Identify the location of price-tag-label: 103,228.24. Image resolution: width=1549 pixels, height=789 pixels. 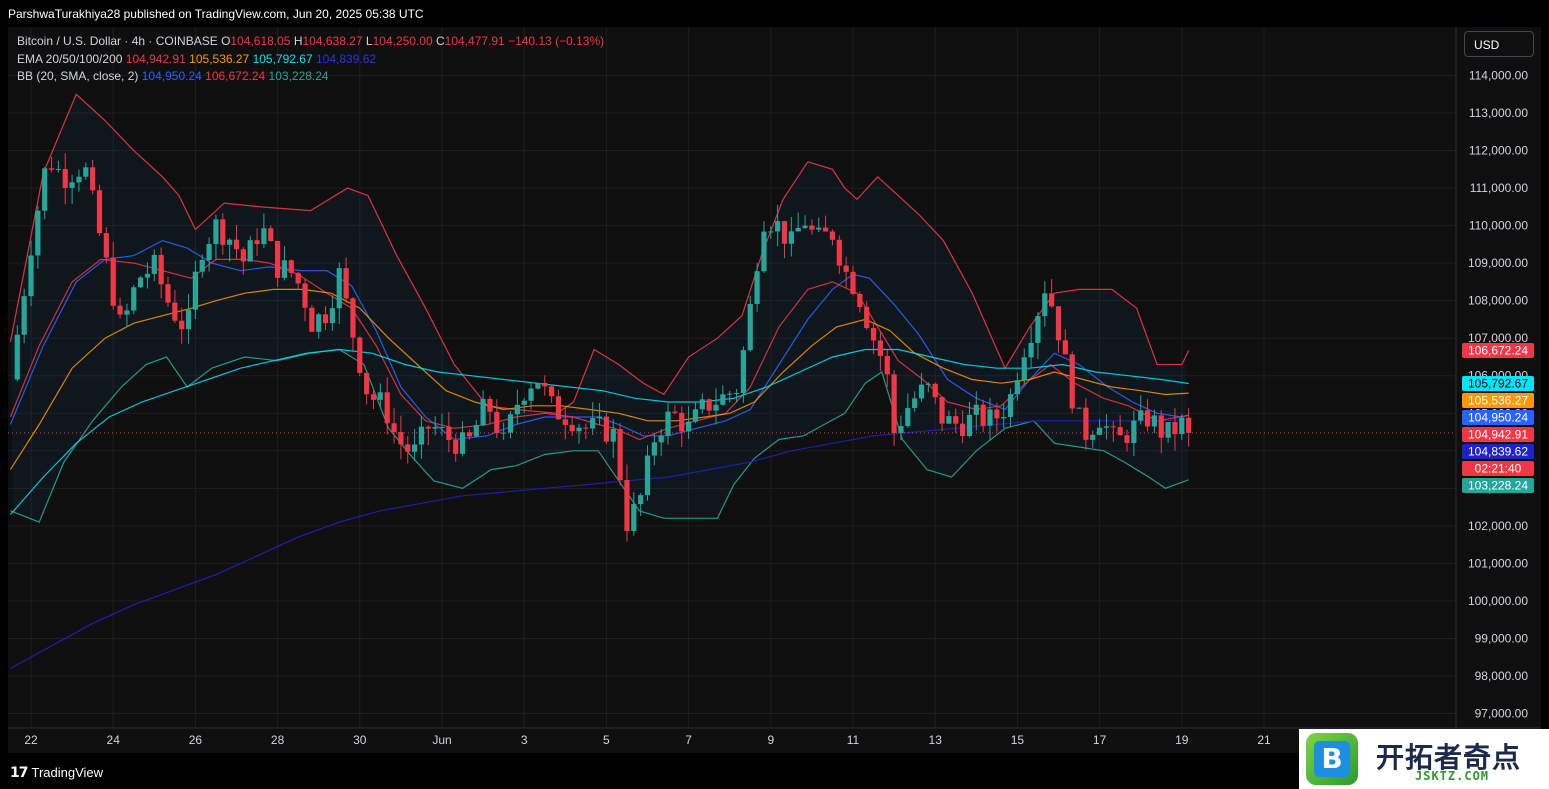
(1498, 486).